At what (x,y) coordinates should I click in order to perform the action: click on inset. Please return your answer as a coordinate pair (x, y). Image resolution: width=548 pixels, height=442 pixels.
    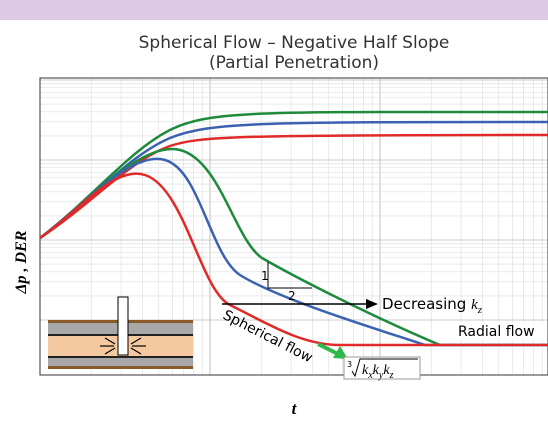
    Looking at the image, I should click on (120, 332).